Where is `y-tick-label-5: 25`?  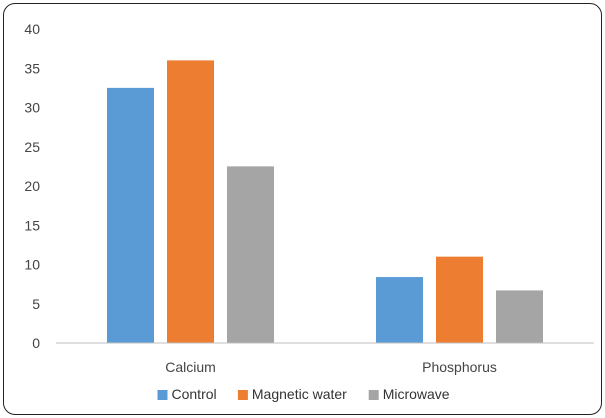 y-tick-label-5: 25 is located at coordinates (32, 147).